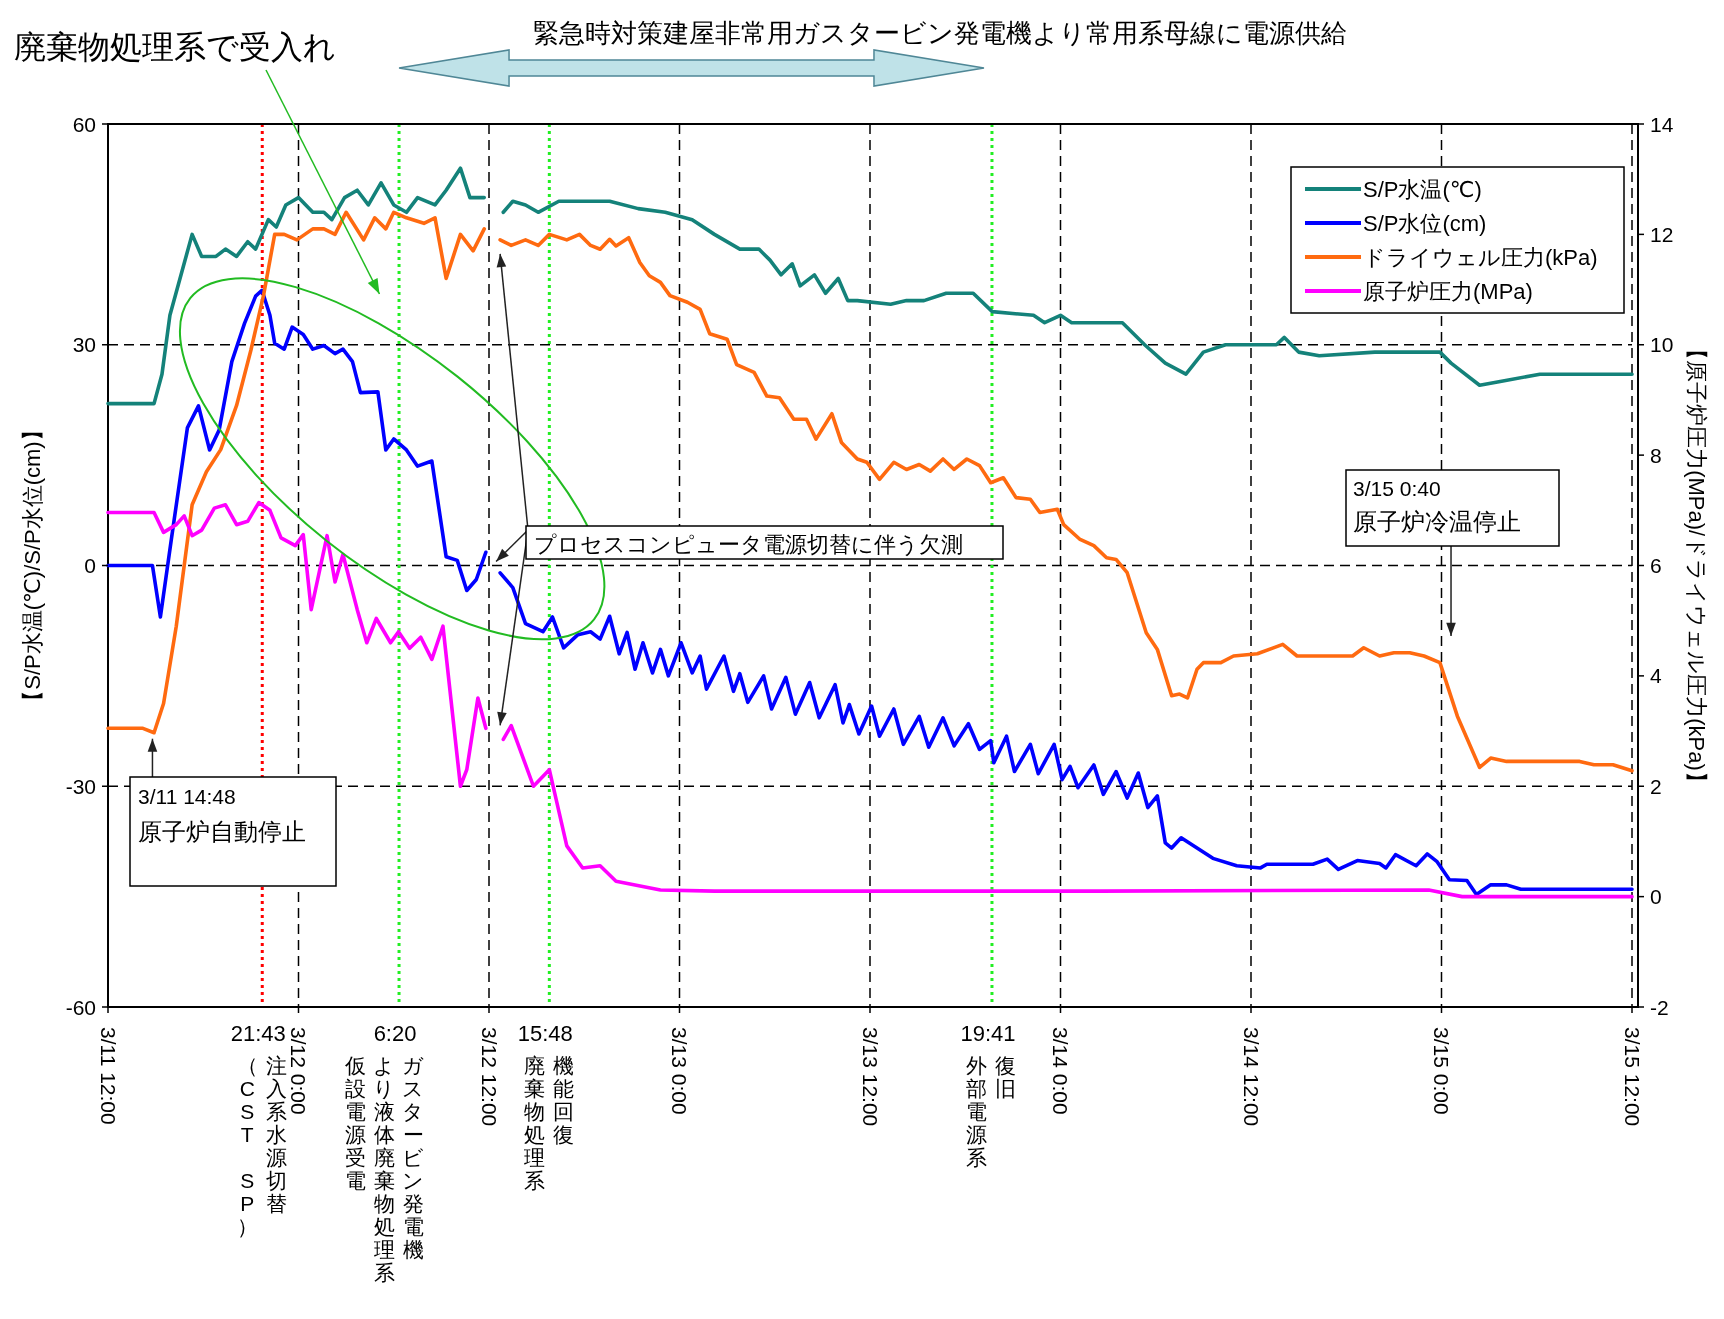 Image resolution: width=1724 pixels, height=1319 pixels. What do you see at coordinates (563, 1100) in the screenshot?
I see `text: 機能回復` at bounding box center [563, 1100].